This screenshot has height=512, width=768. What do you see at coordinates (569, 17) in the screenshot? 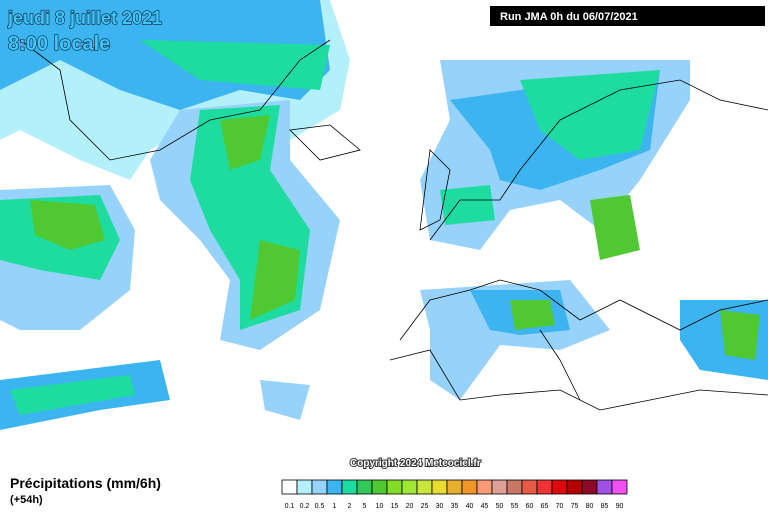
I see `run: Run JMA 0h du 06/07/2021` at bounding box center [569, 17].